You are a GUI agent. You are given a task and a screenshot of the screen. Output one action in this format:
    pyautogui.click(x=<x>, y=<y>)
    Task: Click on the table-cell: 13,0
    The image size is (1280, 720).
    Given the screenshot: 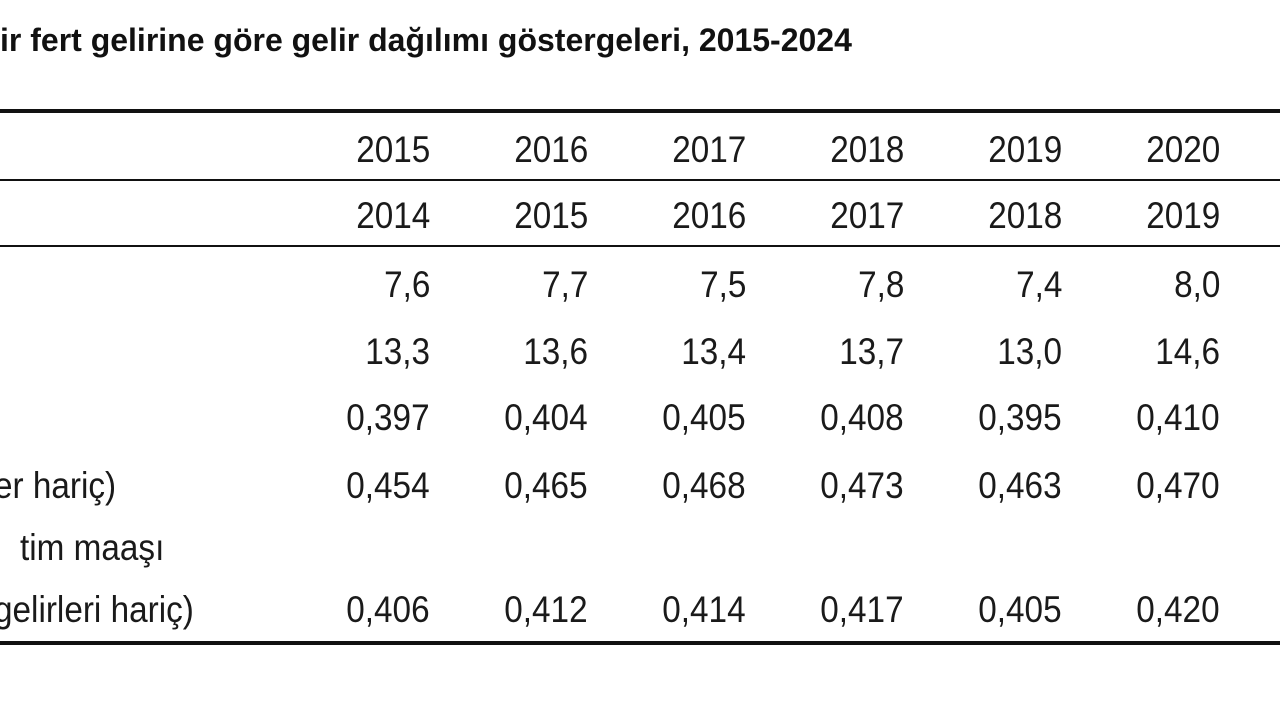 What is the action you would take?
    pyautogui.click(x=1029, y=351)
    